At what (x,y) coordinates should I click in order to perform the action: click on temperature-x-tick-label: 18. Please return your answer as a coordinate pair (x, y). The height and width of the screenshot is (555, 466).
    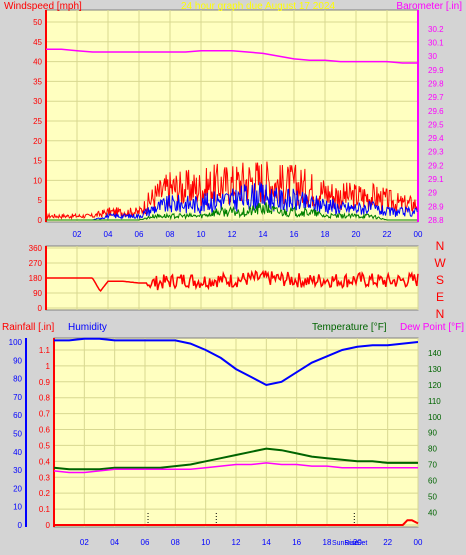
    Looking at the image, I should click on (327, 542).